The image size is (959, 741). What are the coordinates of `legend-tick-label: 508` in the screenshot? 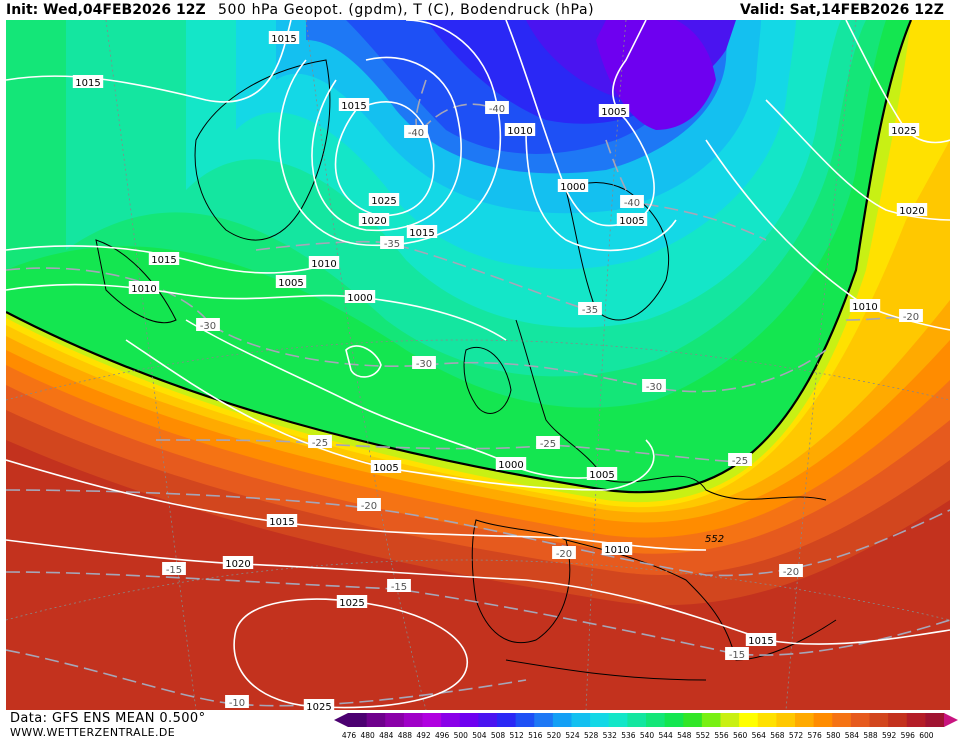 It's located at (498, 735).